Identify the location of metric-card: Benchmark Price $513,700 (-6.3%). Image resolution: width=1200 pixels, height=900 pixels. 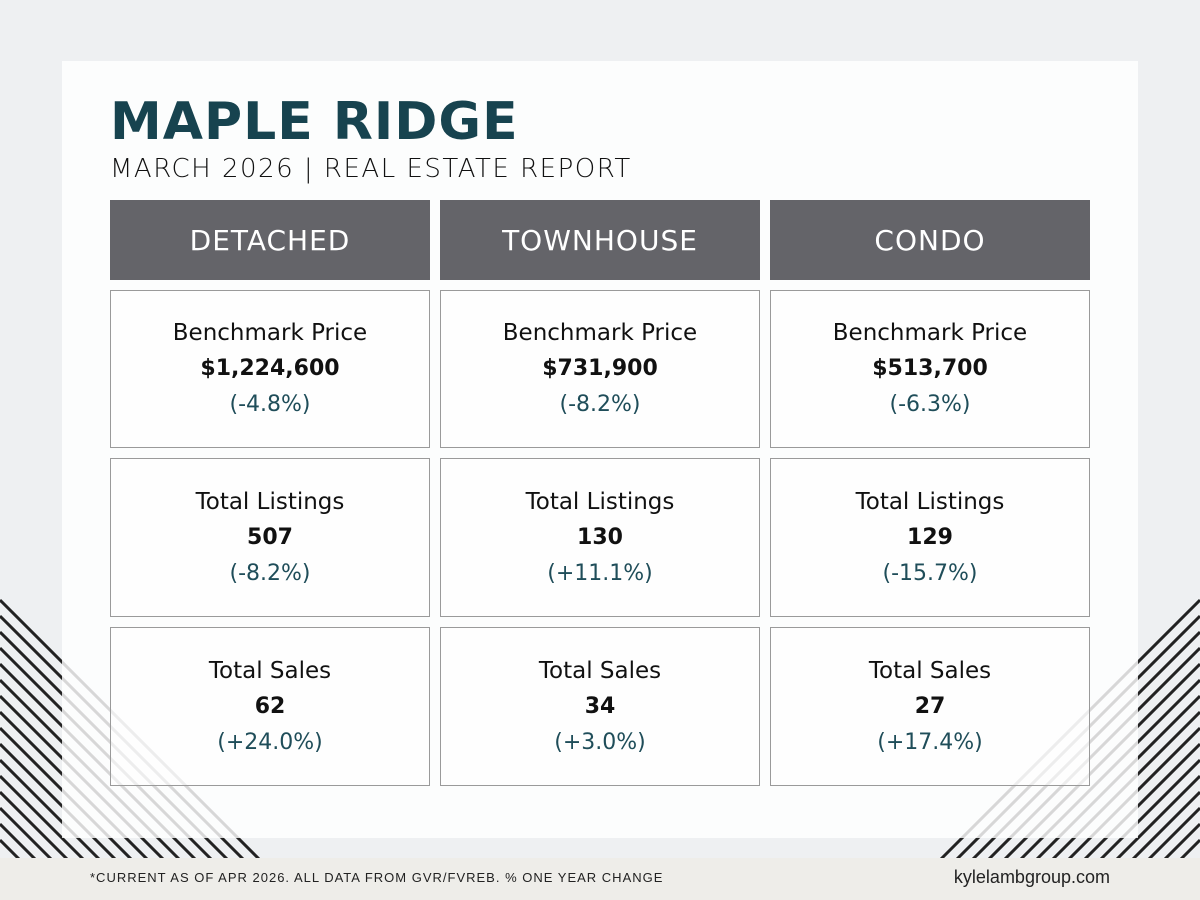
(930, 369).